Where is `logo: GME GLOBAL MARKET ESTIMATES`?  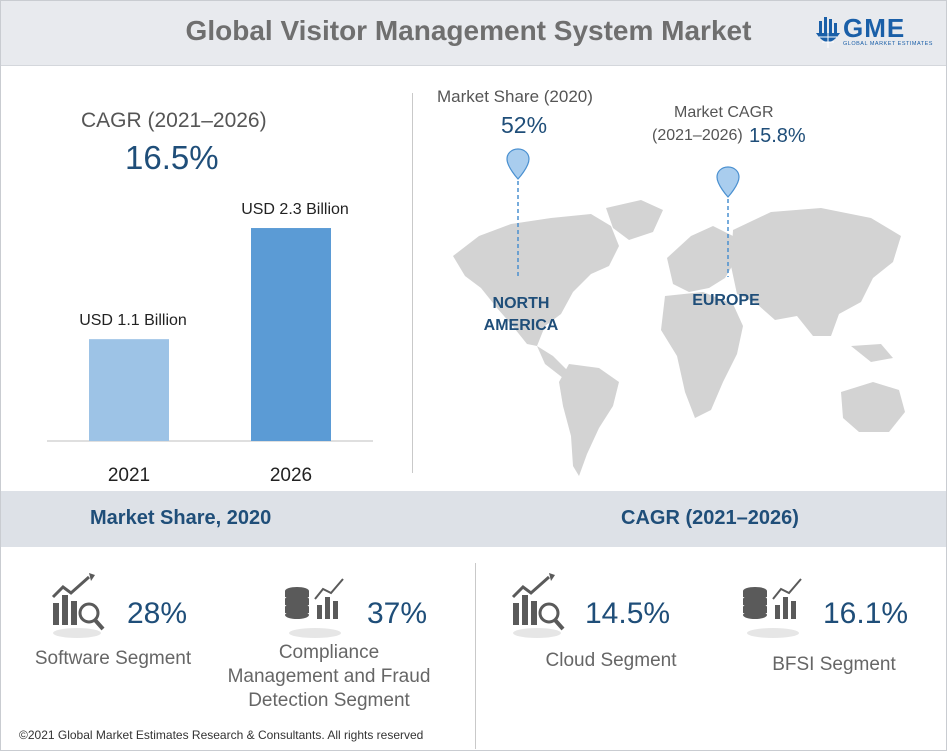 logo: GME GLOBAL MARKET ESTIMATES is located at coordinates (873, 32).